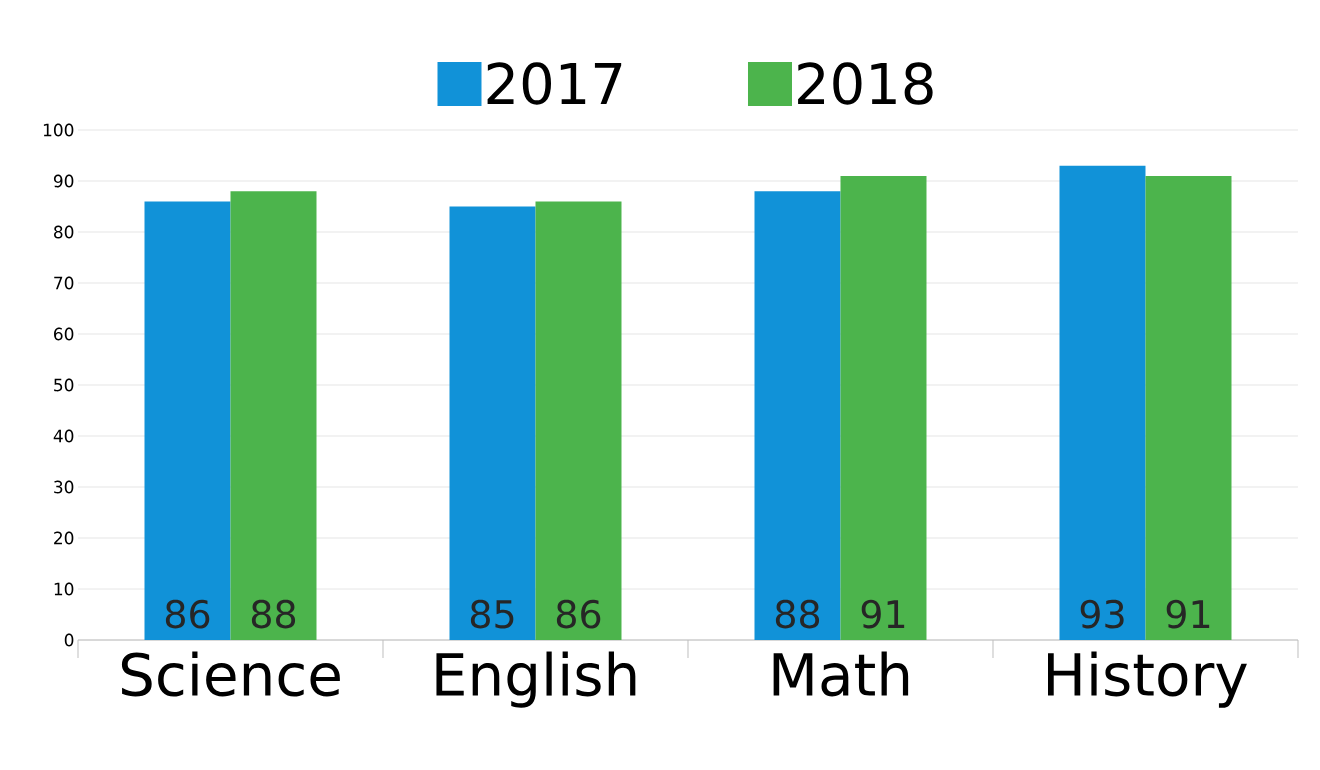 Image resolution: width=1320 pixels, height=770 pixels. Describe the element at coordinates (69, 640) in the screenshot. I see `y-tick-label: 0` at that location.